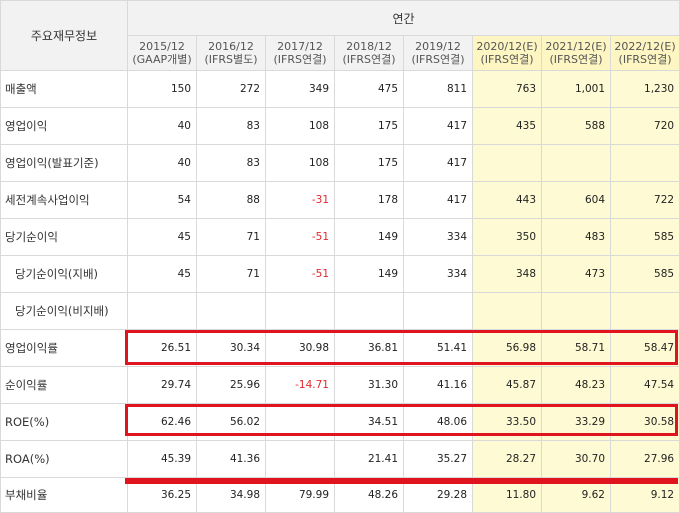 The width and height of the screenshot is (680, 513). I want to click on year-header: 2017/12 (IFRS연결), so click(300, 53).